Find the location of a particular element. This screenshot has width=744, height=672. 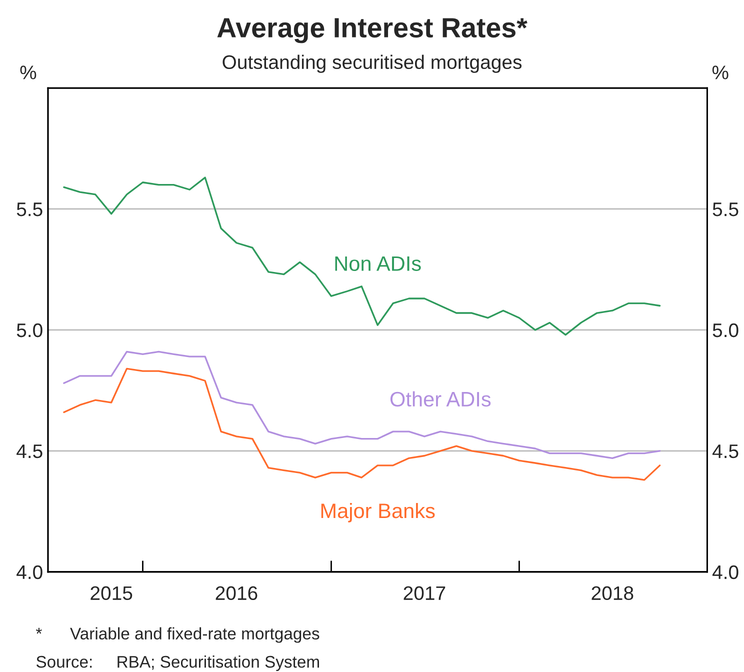

y-tick-label: 4.5 is located at coordinates (29, 451).